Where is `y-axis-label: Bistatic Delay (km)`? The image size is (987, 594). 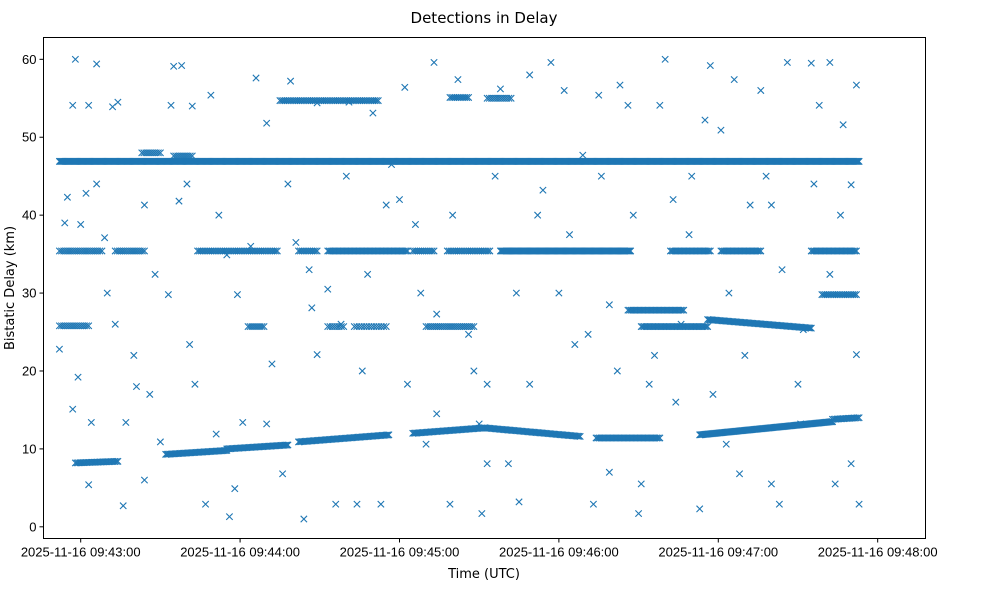 y-axis-label: Bistatic Delay (km) is located at coordinates (10, 288).